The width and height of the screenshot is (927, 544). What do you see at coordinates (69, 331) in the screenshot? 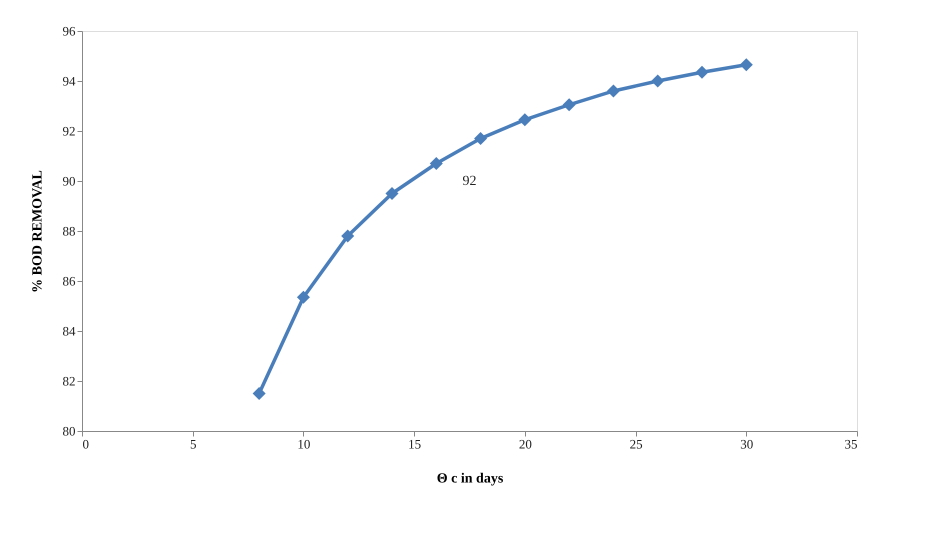
I see `y-tick-label: 84` at bounding box center [69, 331].